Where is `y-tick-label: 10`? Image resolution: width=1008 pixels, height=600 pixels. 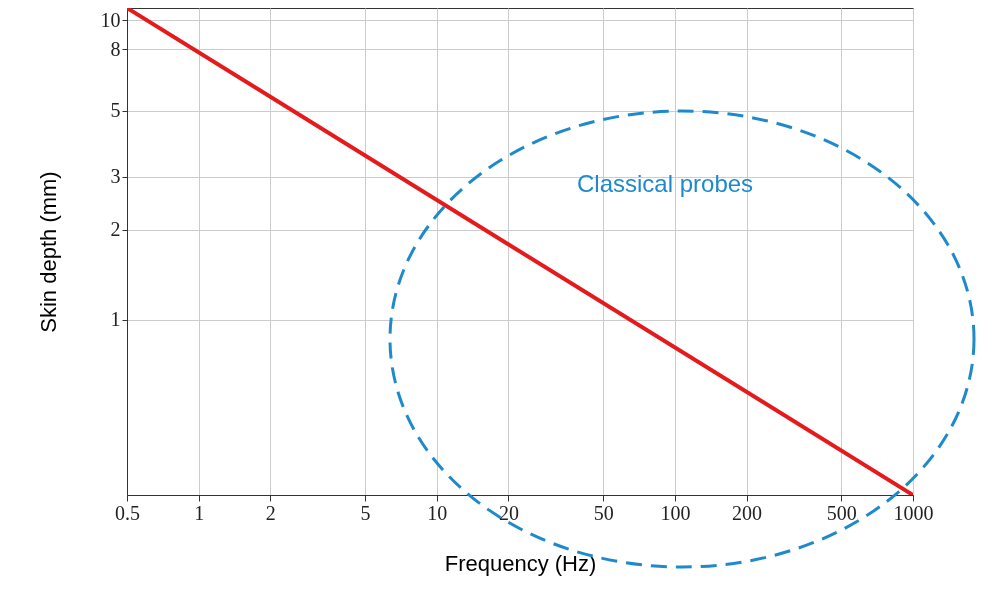
y-tick-label: 10 is located at coordinates (110, 19).